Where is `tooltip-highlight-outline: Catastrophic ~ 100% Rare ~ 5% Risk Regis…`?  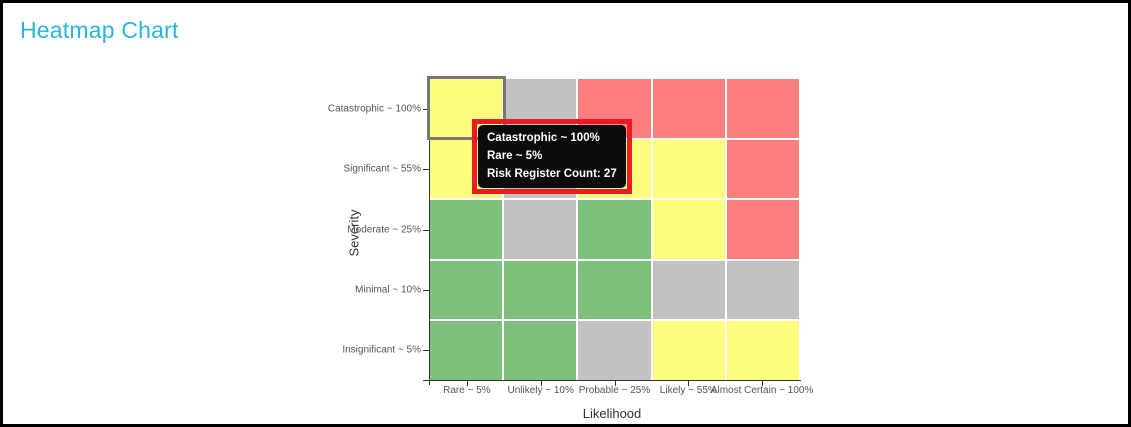 tooltip-highlight-outline: Catastrophic ~ 100% Rare ~ 5% Risk Regis… is located at coordinates (552, 156).